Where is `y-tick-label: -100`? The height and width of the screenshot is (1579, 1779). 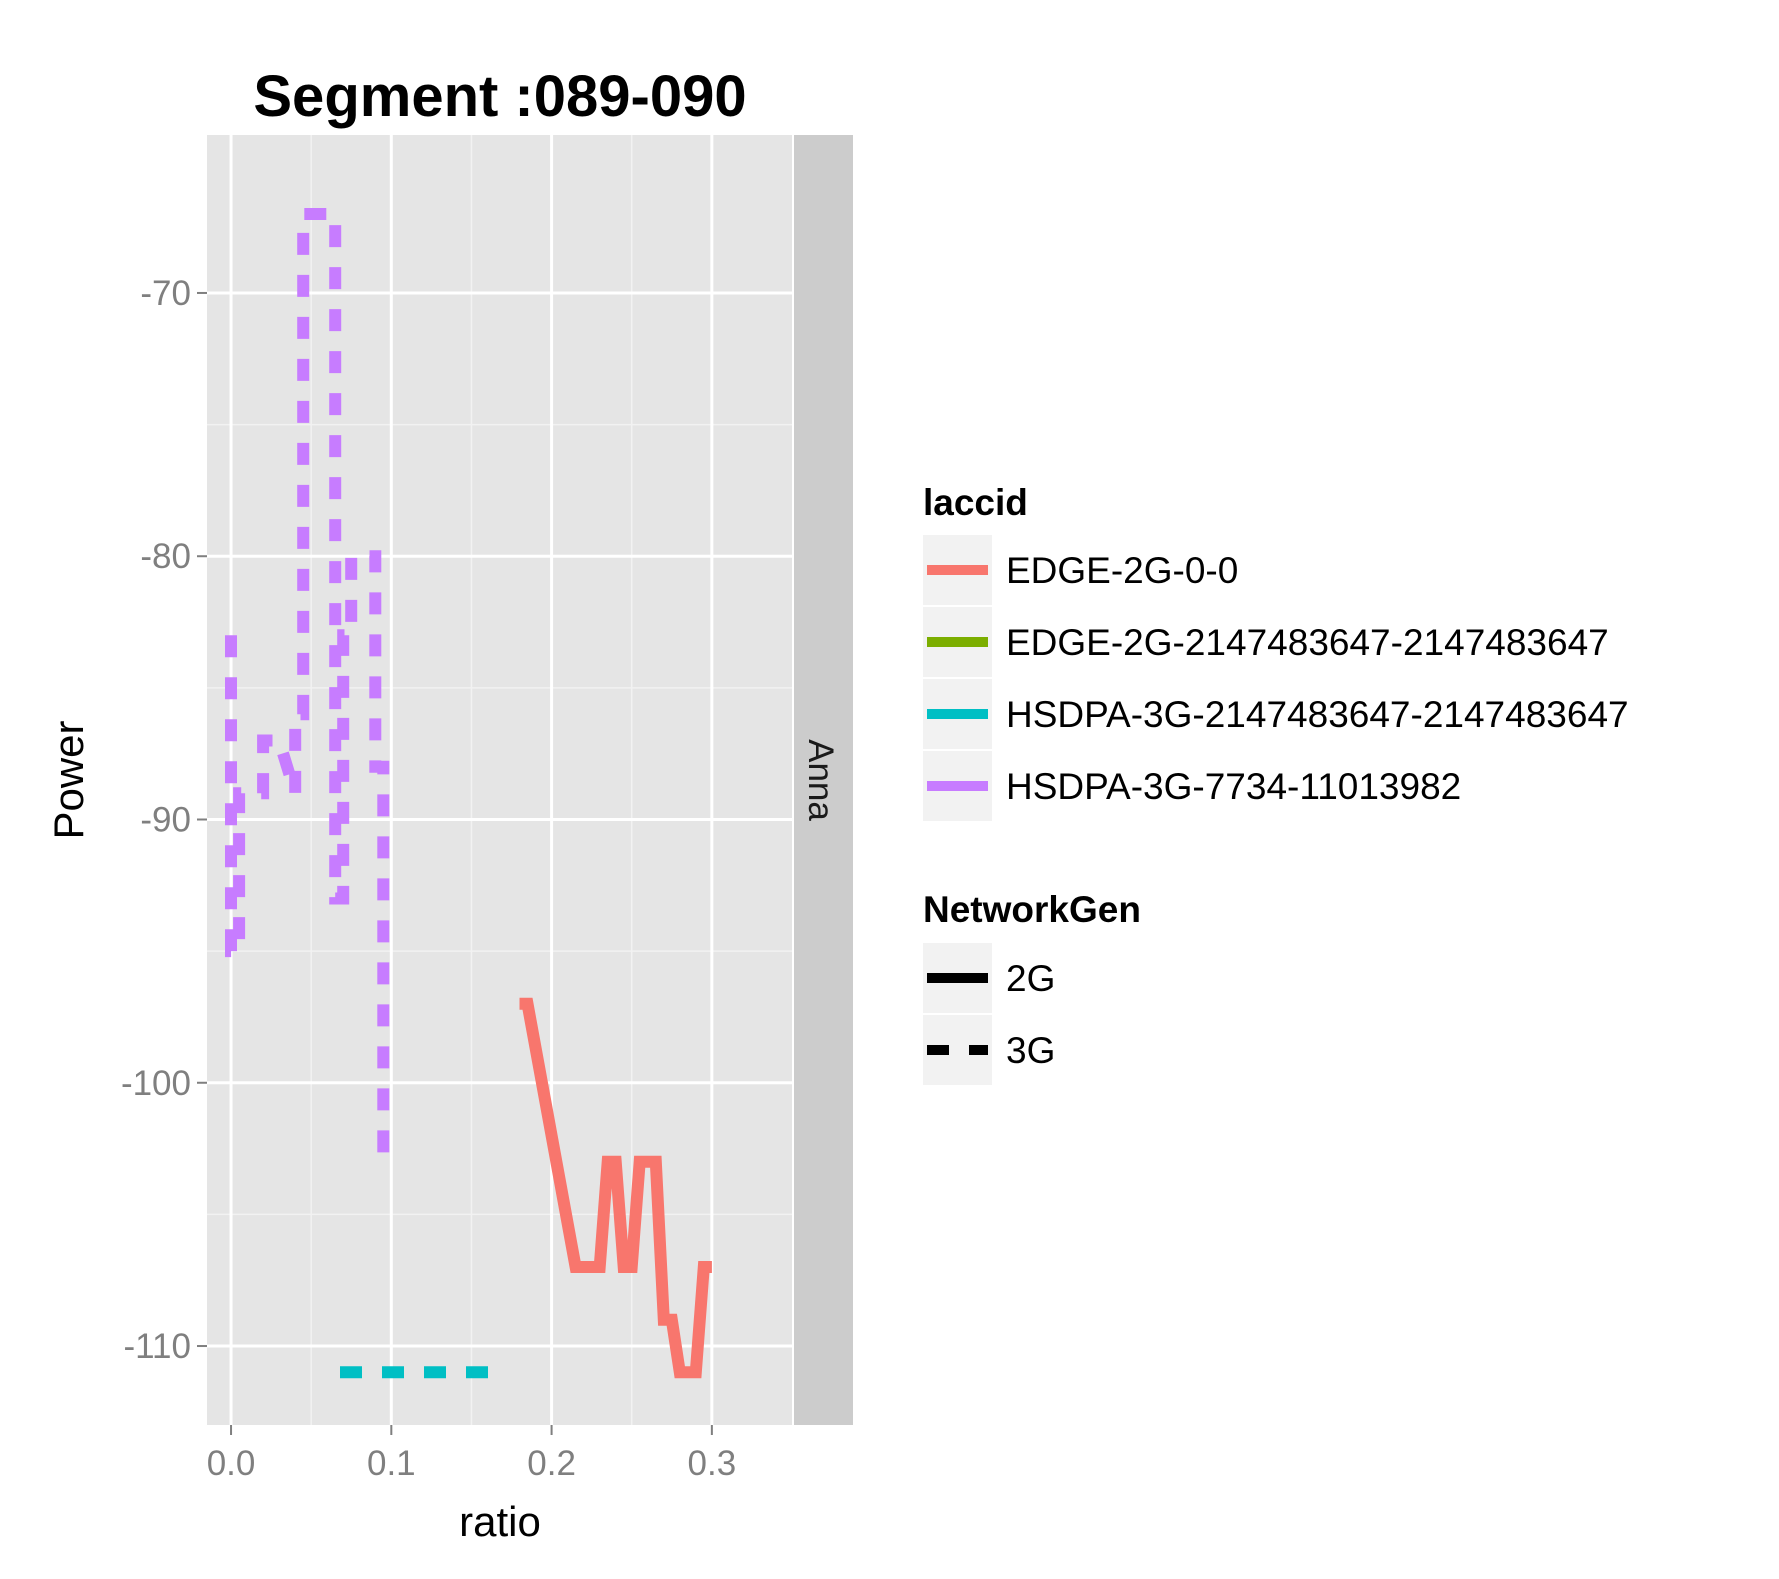
y-tick-label: -100 is located at coordinates (156, 1083).